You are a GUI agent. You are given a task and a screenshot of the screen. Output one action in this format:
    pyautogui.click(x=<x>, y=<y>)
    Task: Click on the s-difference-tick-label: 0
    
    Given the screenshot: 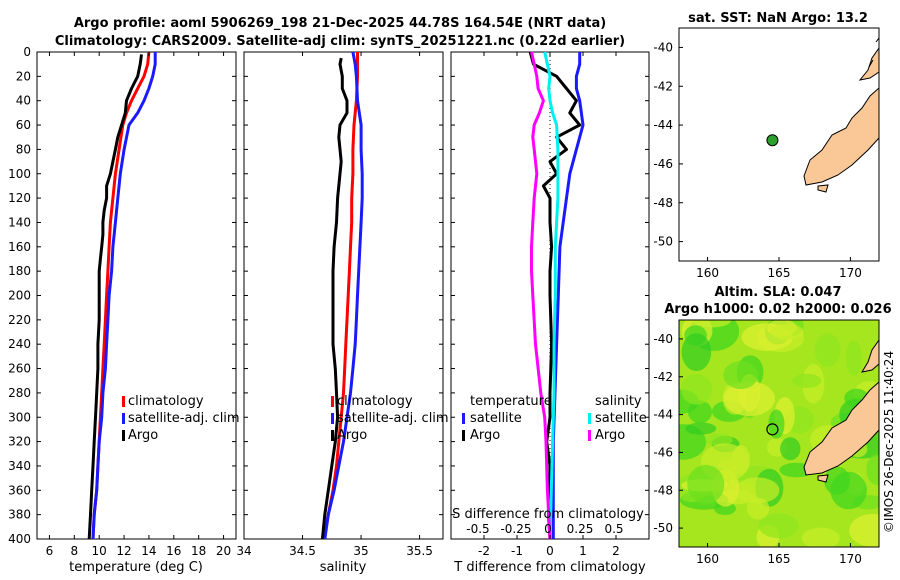 What is the action you would take?
    pyautogui.click(x=548, y=529)
    